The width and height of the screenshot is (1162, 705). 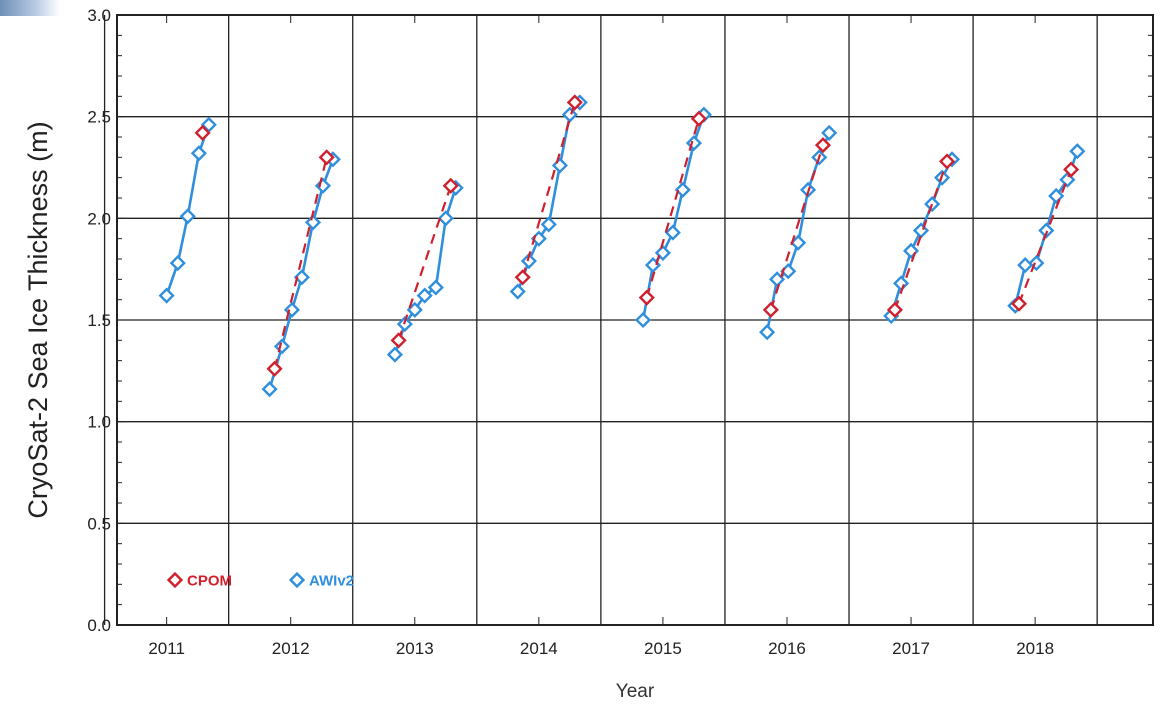 I want to click on corner-image-fragment, so click(x=30, y=8).